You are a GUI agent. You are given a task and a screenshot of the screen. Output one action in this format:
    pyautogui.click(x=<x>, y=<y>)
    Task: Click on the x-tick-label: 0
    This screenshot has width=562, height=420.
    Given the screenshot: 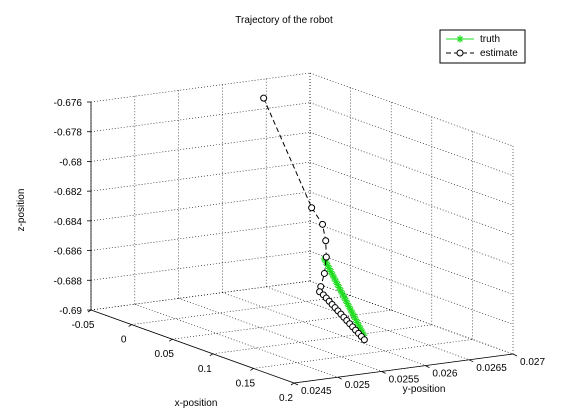 What is the action you would take?
    pyautogui.click(x=124, y=340)
    